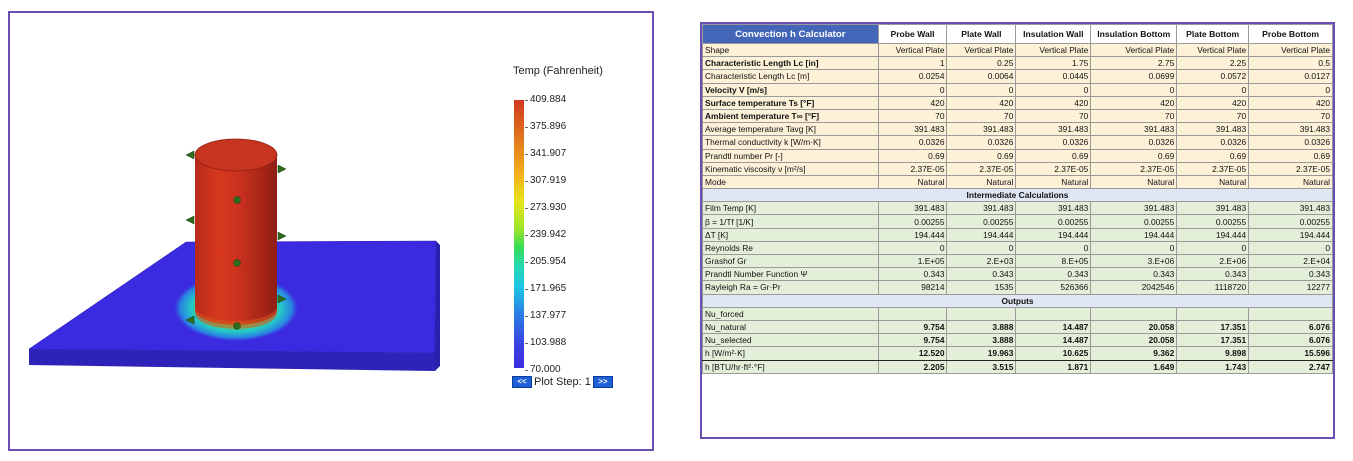  What do you see at coordinates (1213, 63) in the screenshot?
I see `table-cell: 2.25` at bounding box center [1213, 63].